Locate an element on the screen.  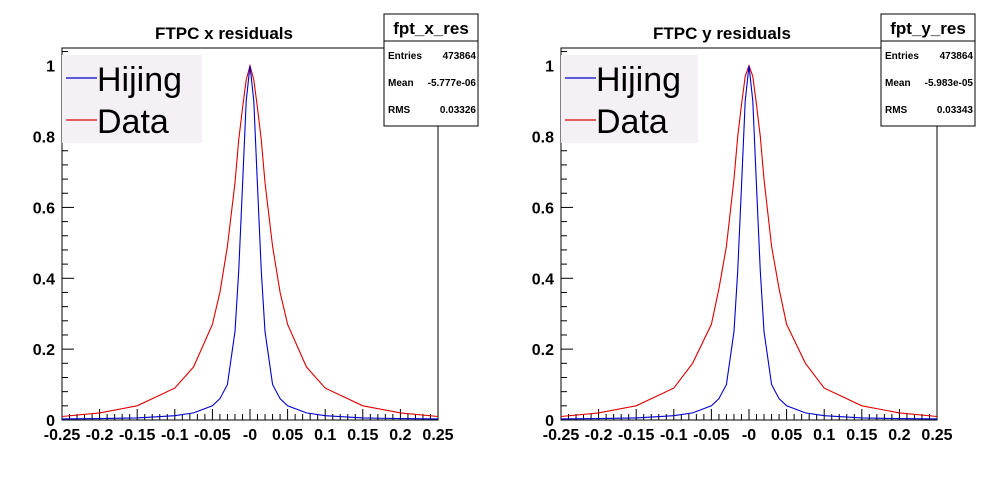
chart-title: FTPC x residuals is located at coordinates (224, 33).